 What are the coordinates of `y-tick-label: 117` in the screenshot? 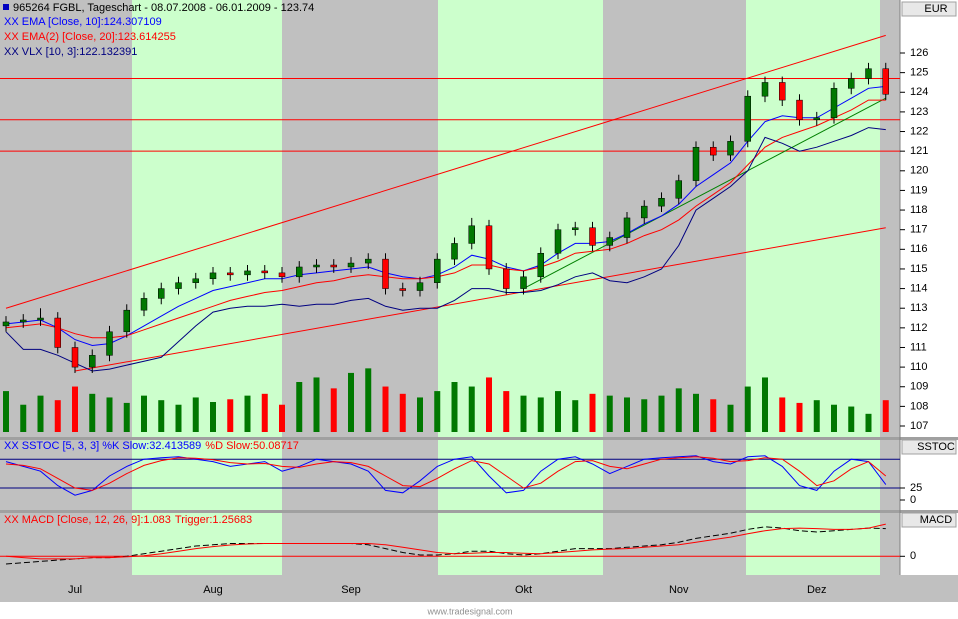 It's located at (919, 230).